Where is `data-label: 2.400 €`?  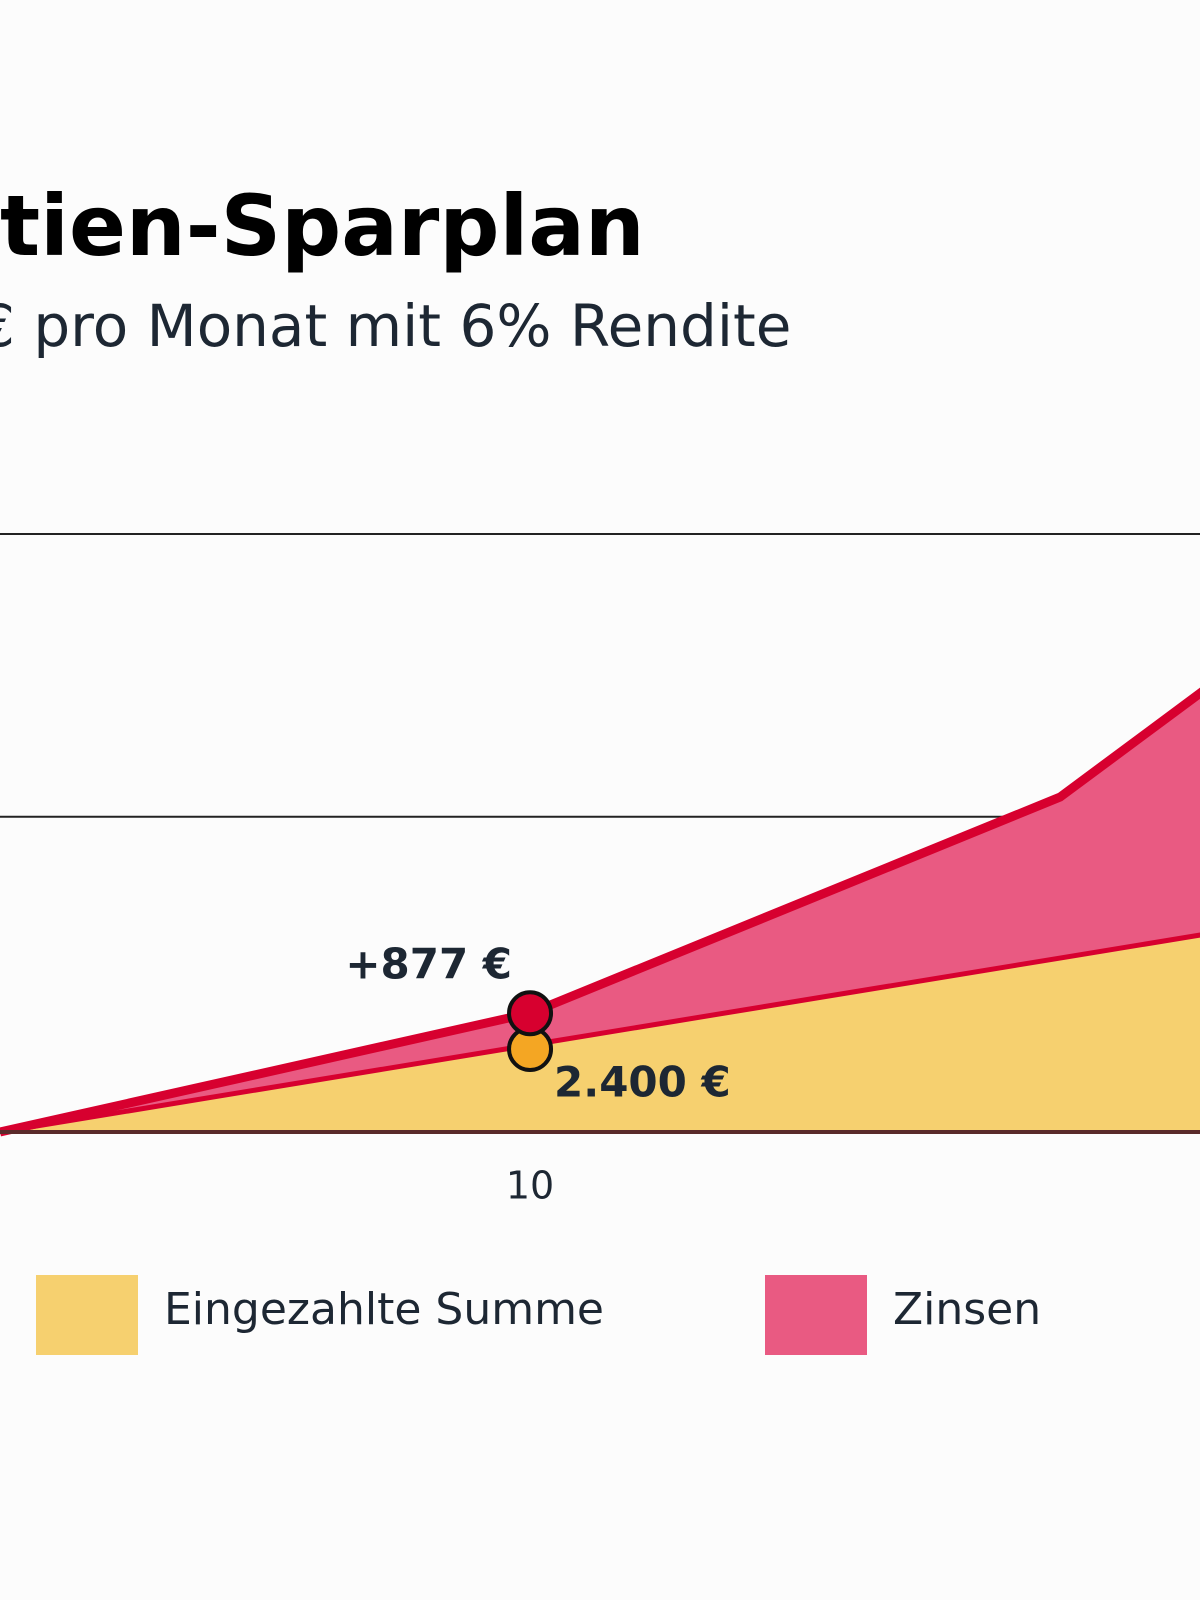 data-label: 2.400 € is located at coordinates (642, 1082).